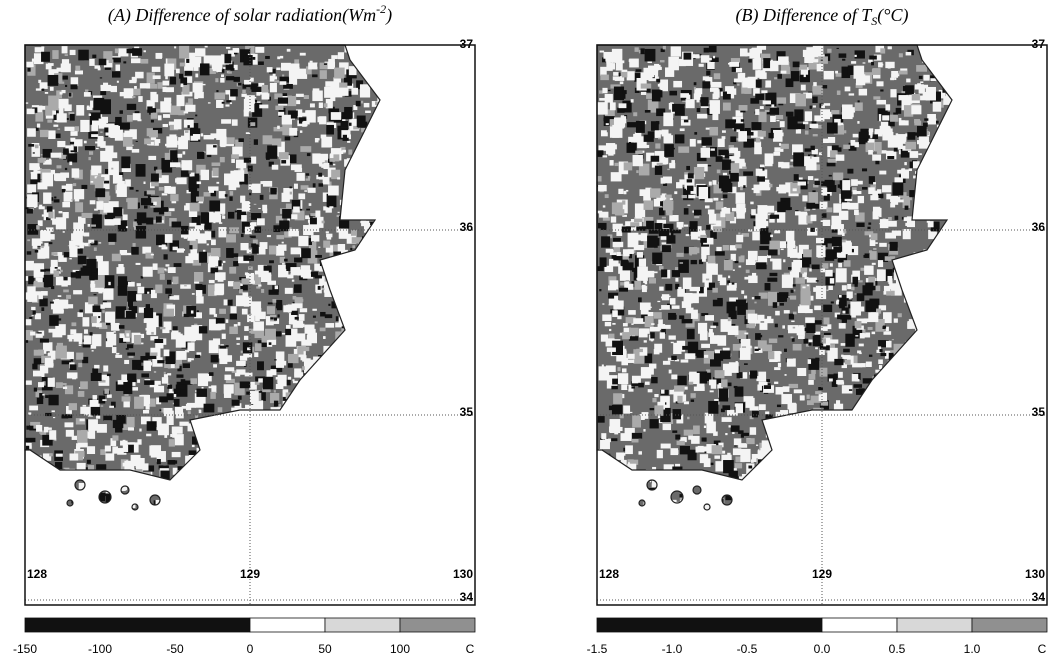 The height and width of the screenshot is (665, 1063). I want to click on title-text: ), so click(388, 15).